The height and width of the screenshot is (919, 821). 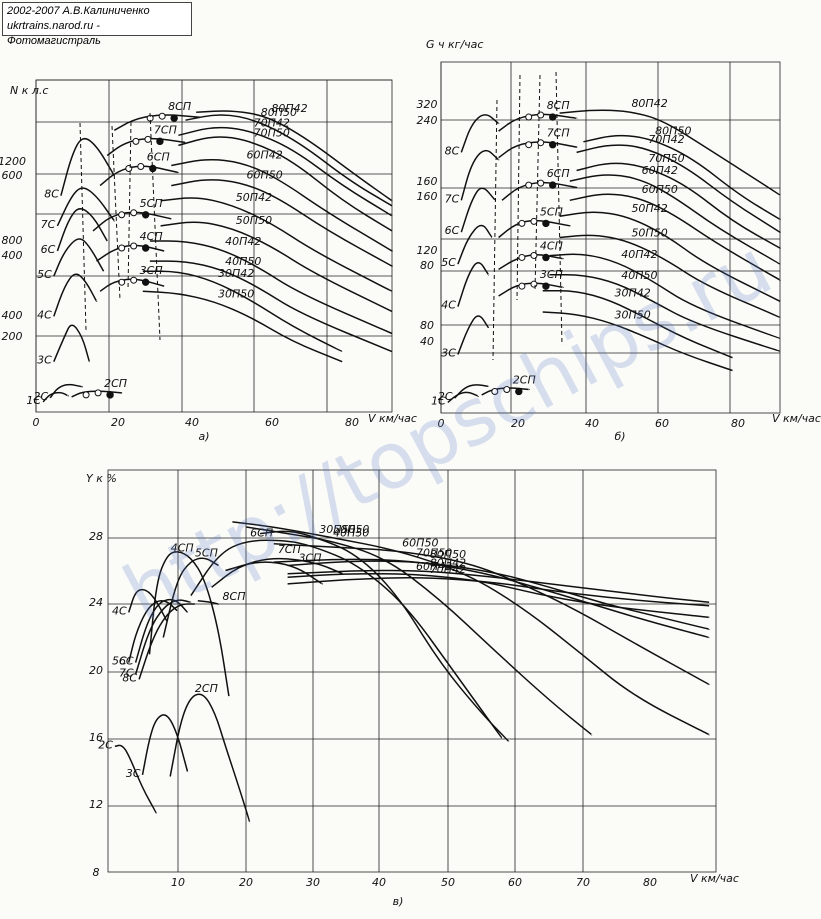 What do you see at coordinates (515, 882) in the screenshot?
I see `x-tick-label: 60` at bounding box center [515, 882].